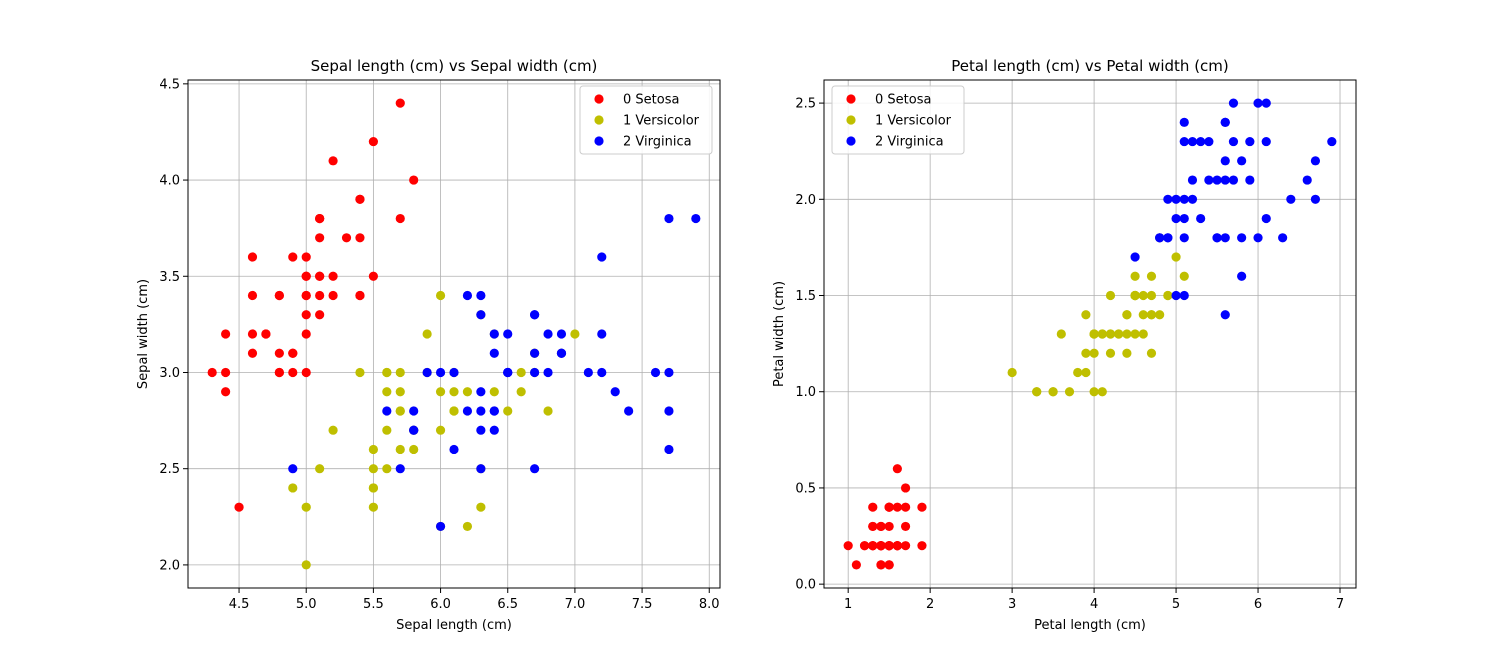 This screenshot has width=1506, height=661. I want to click on legend: 0 Setosa 1 Versicolor 2 Virginica, so click(646, 120).